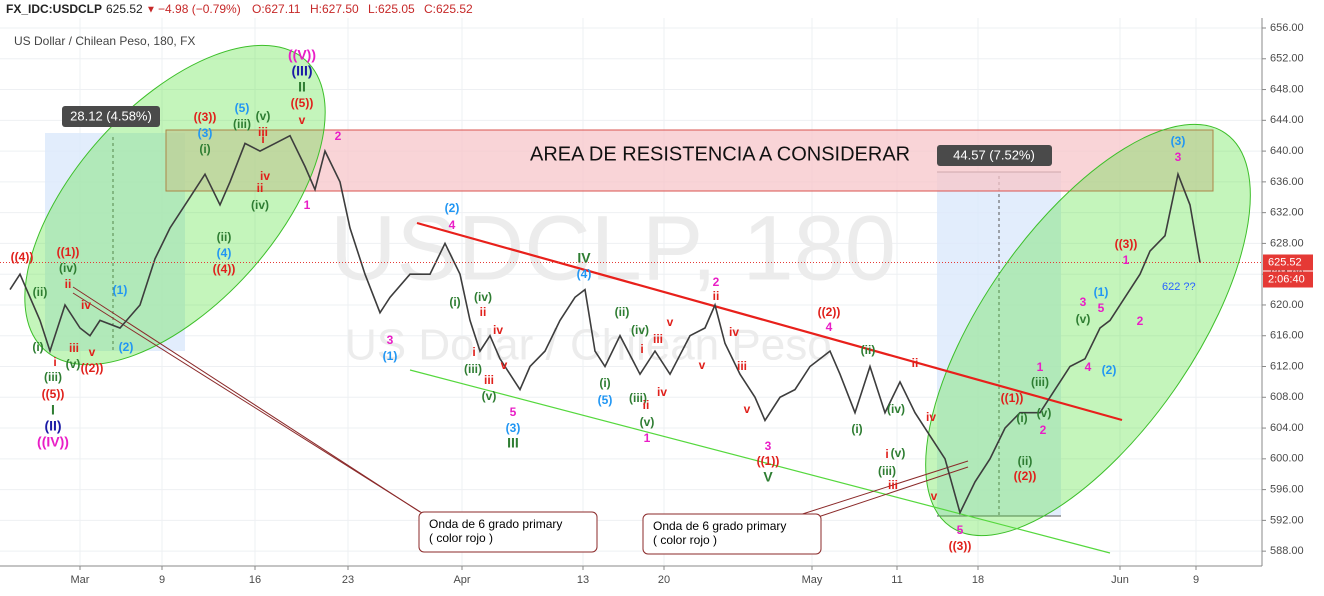 Image resolution: width=1324 pixels, height=596 pixels. I want to click on wave-label: 2, so click(338, 136).